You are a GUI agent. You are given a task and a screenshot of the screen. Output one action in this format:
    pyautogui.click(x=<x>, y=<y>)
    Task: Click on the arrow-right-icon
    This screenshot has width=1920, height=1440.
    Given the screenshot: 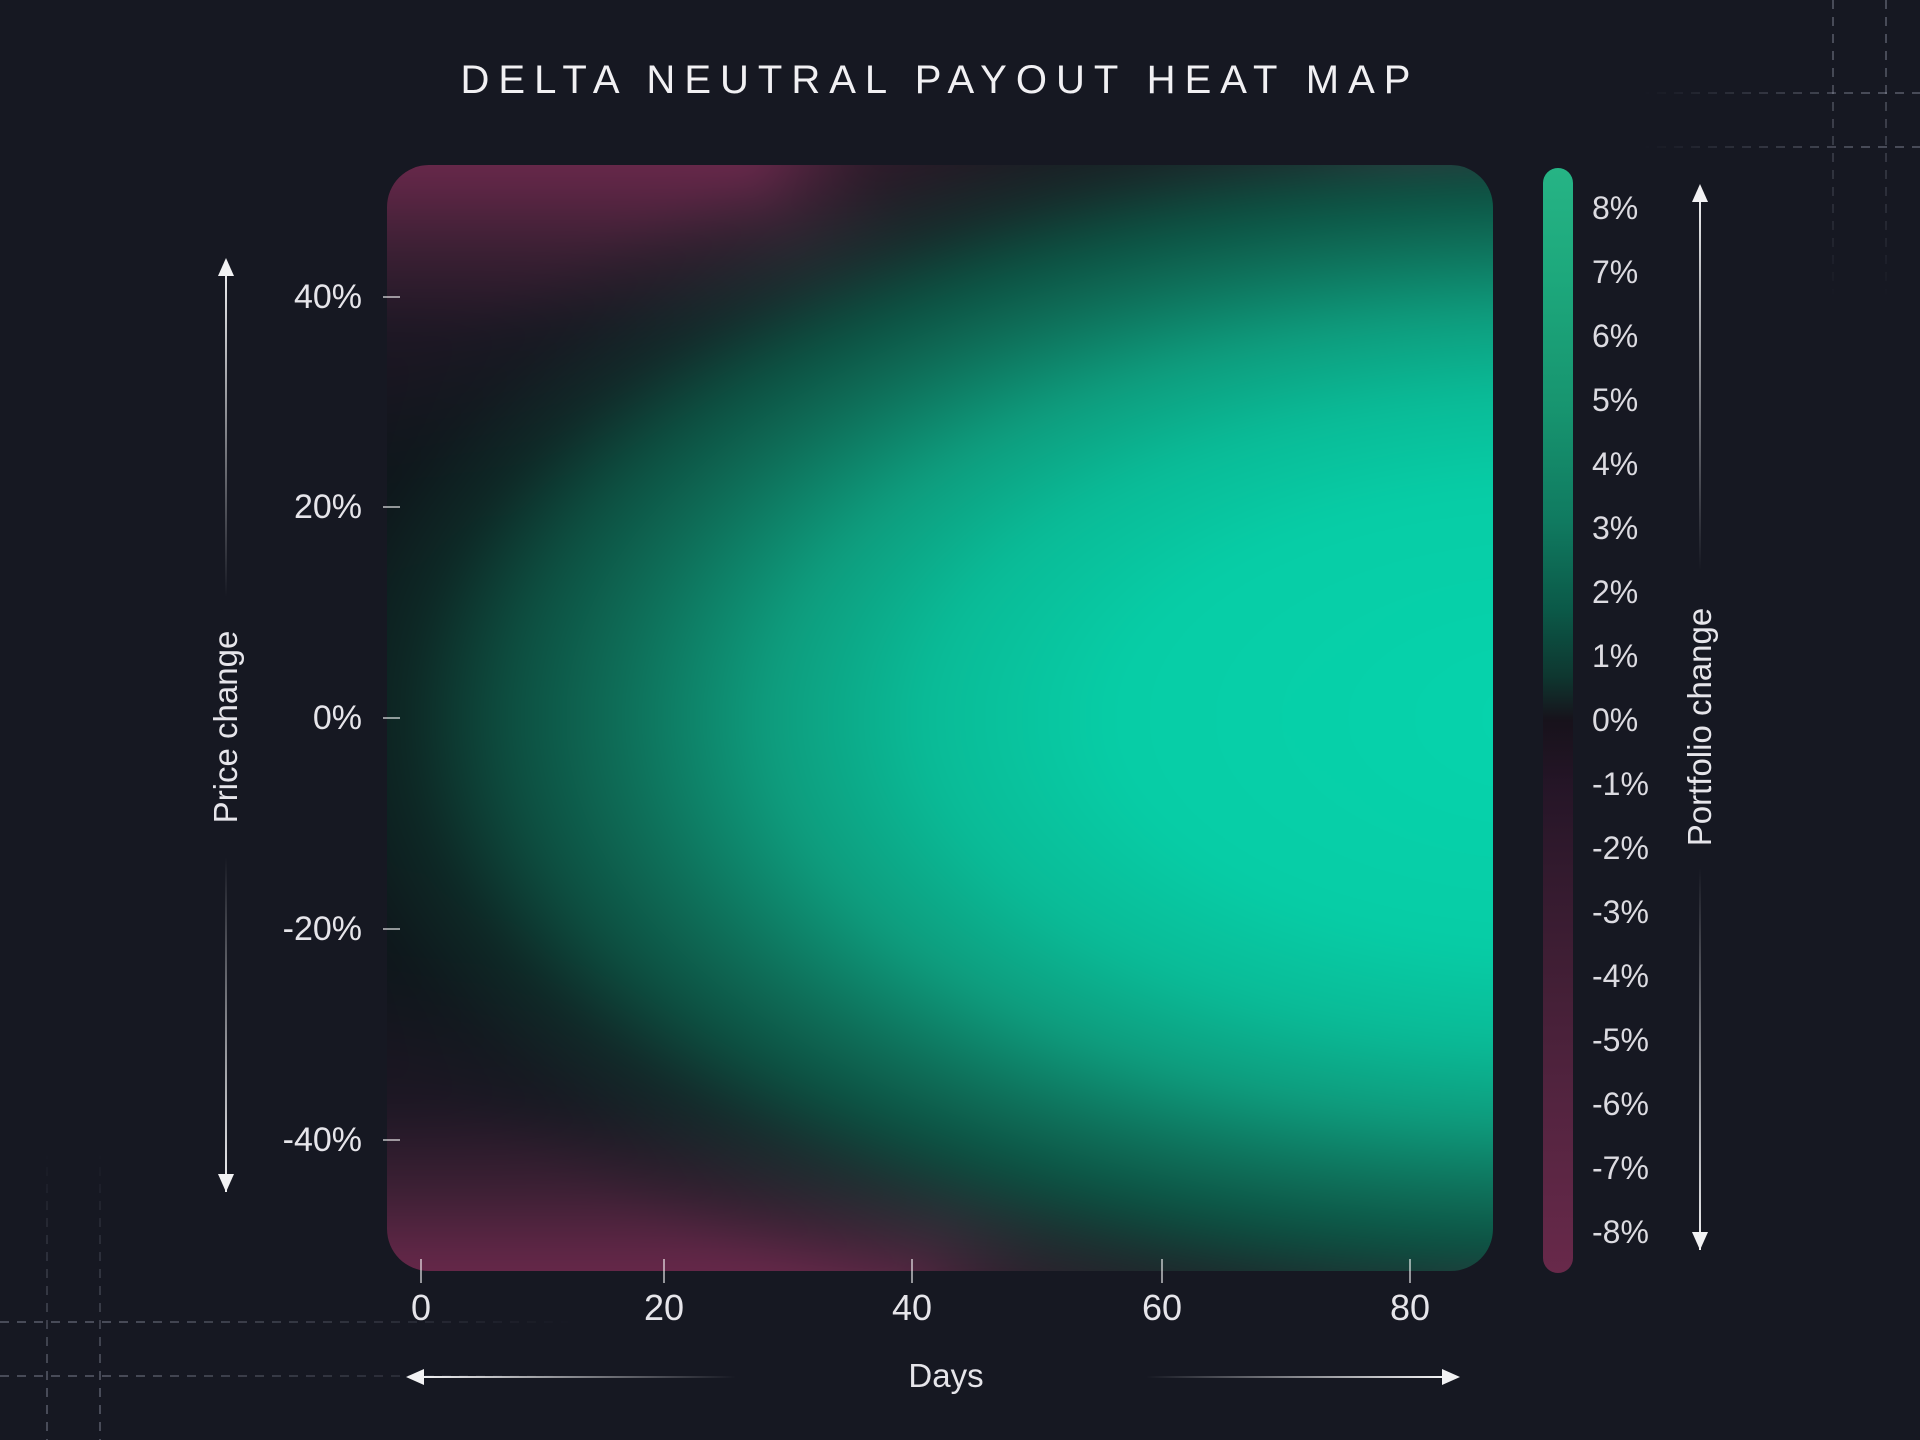 What is the action you would take?
    pyautogui.click(x=1451, y=1377)
    